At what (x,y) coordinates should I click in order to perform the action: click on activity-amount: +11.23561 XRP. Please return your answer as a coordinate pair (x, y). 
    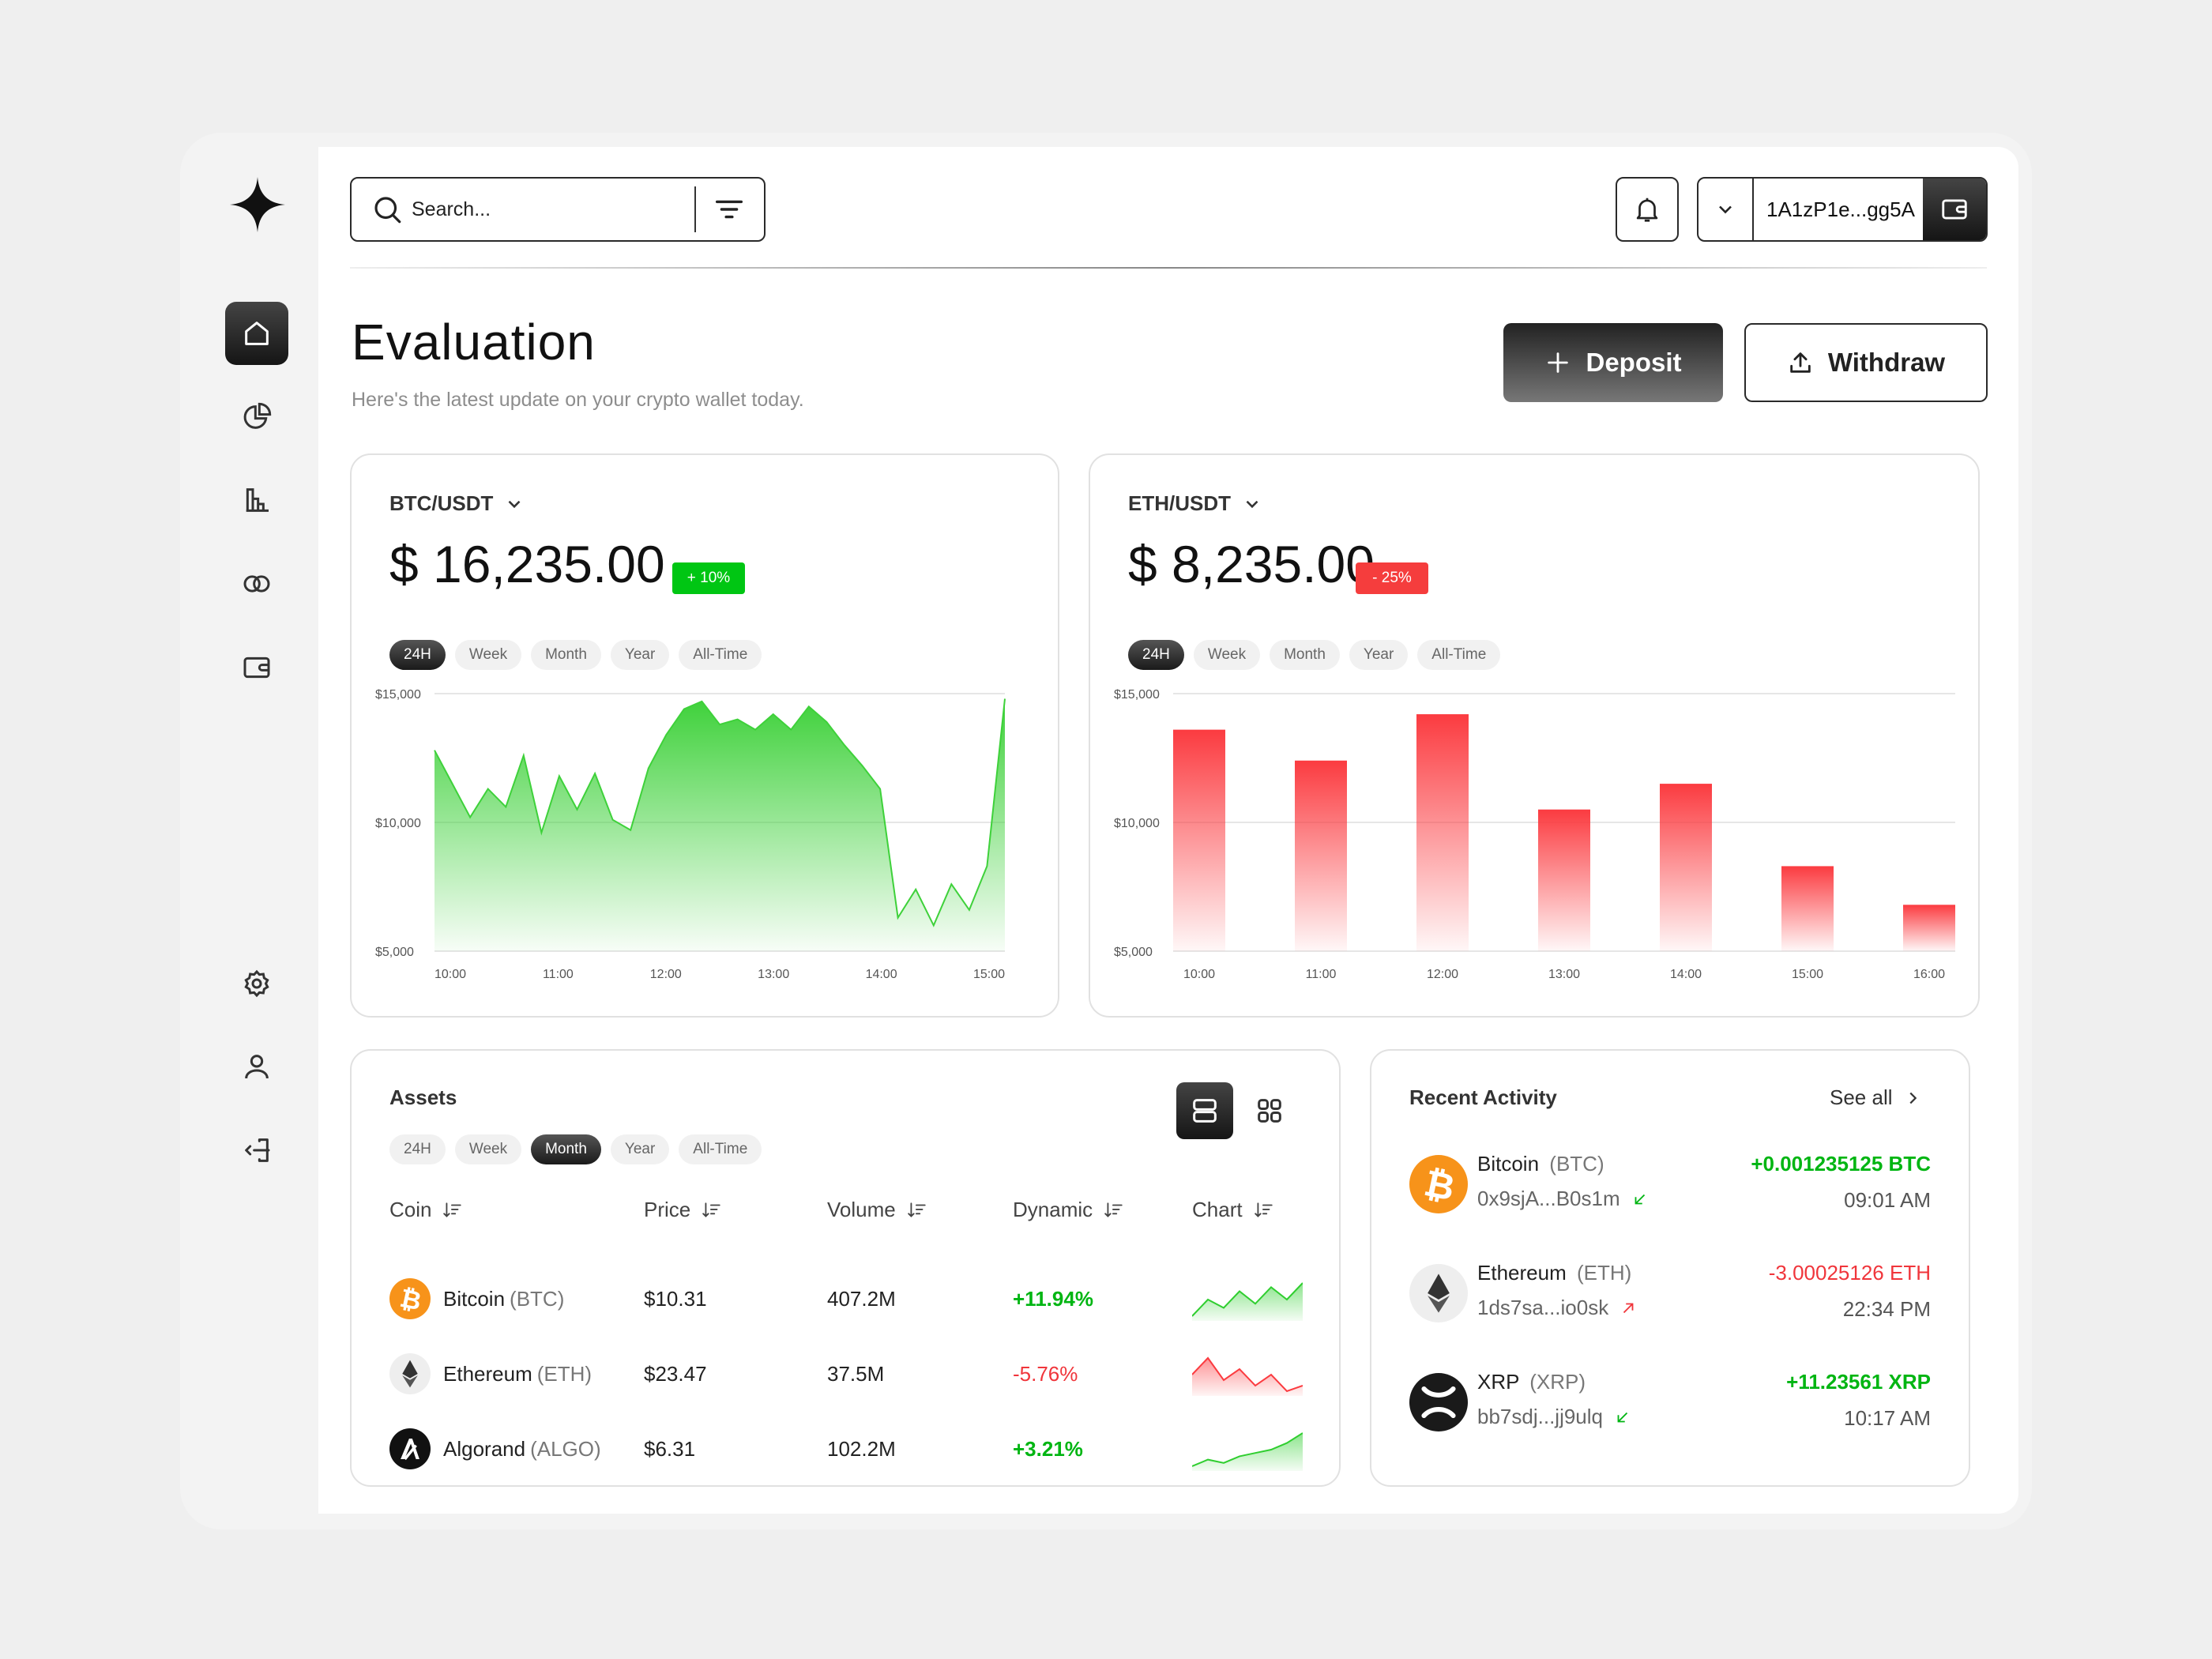
    Looking at the image, I should click on (1858, 1382).